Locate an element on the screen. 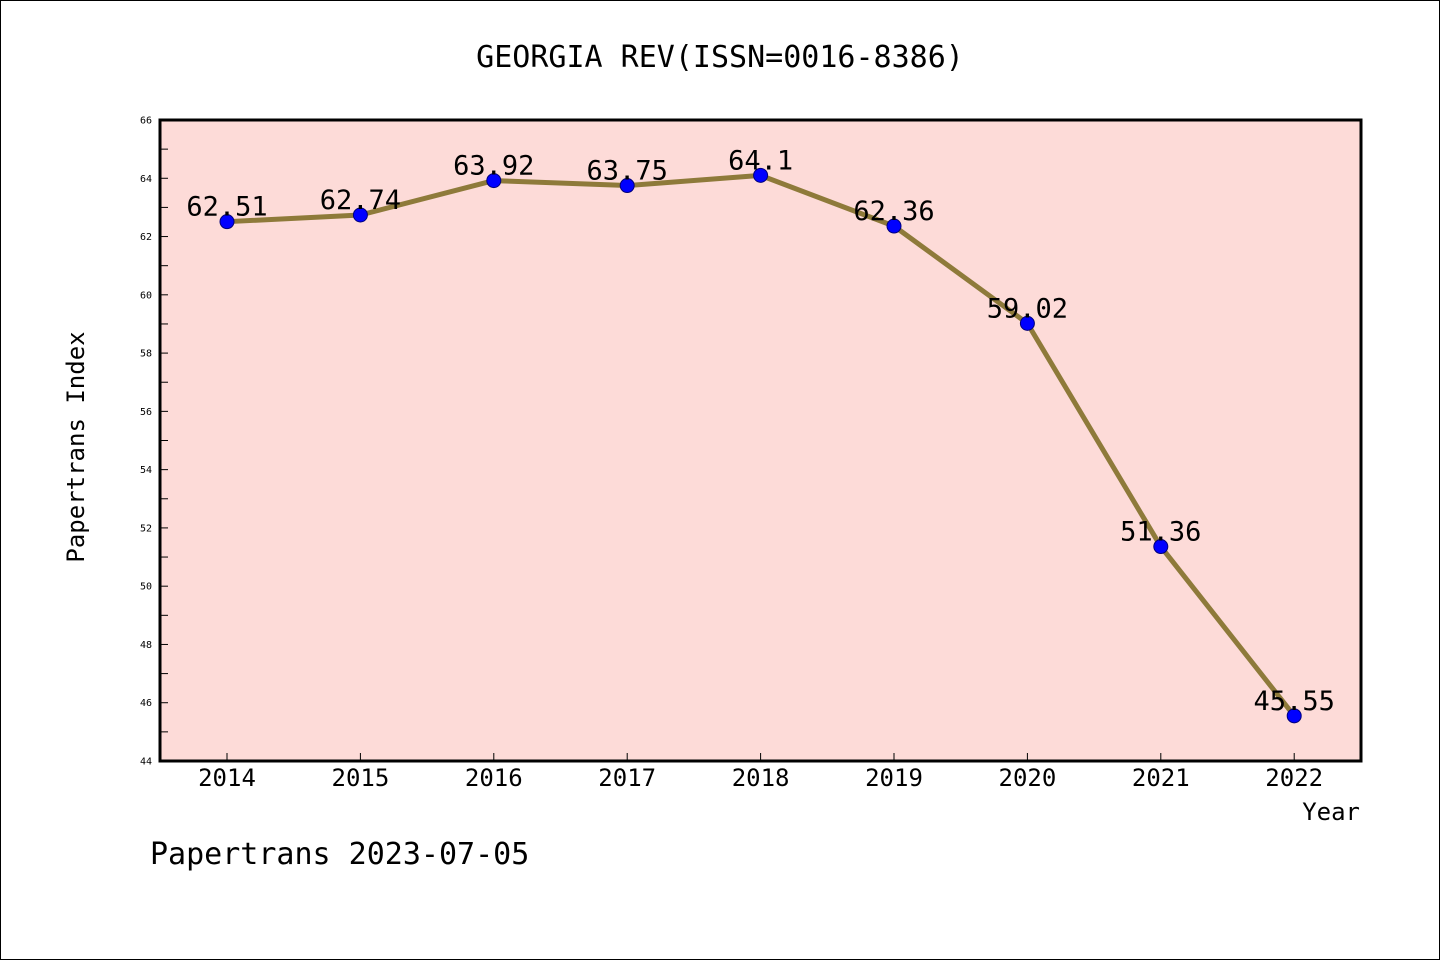 The height and width of the screenshot is (960, 1440). y-tick-label: 56 is located at coordinates (146, 412).